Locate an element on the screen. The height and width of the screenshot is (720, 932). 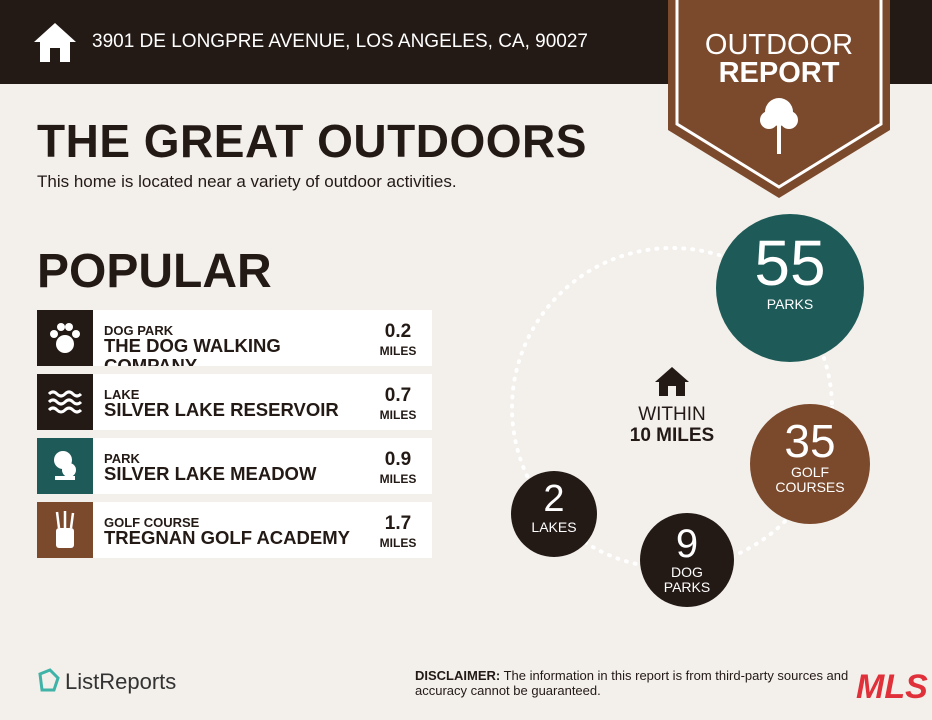
count-number: 2 is located at coordinates (554, 499).